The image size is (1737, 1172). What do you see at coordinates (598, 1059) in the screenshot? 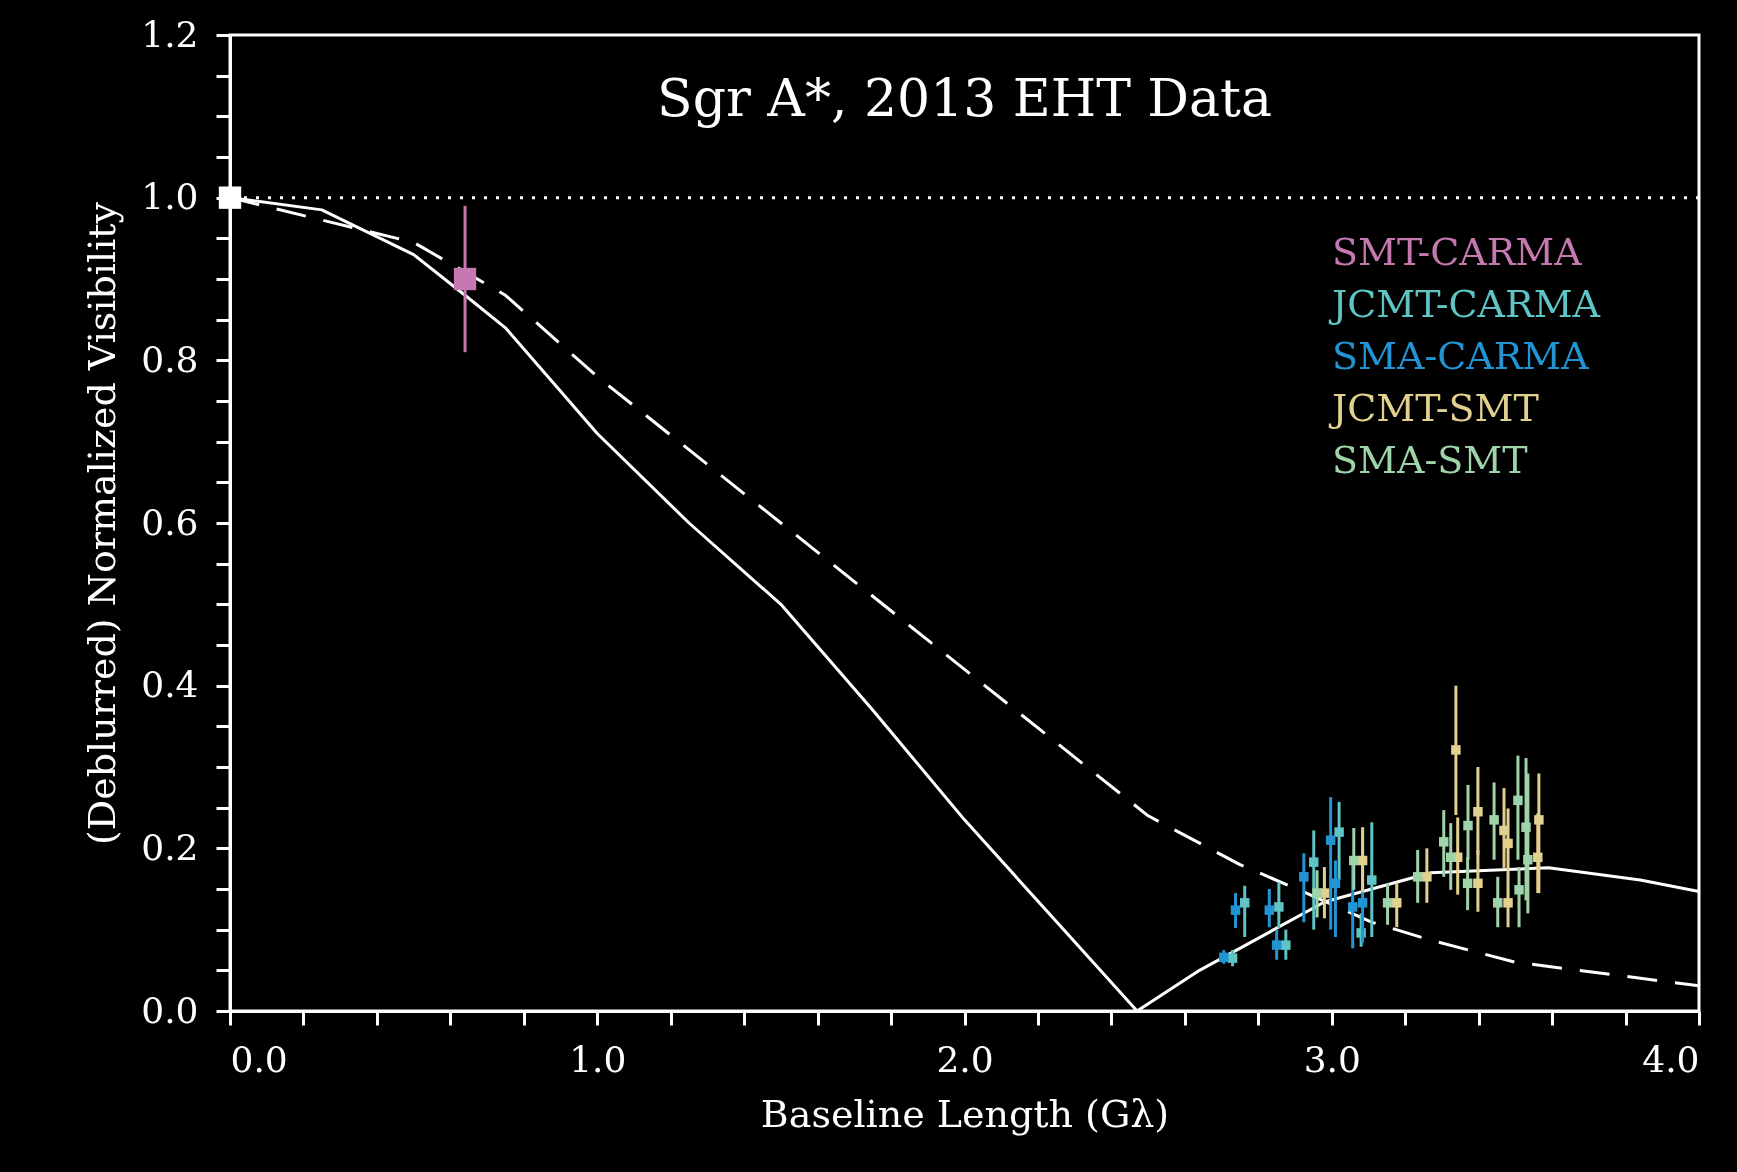
I see `x-tick-label: 1.0` at bounding box center [598, 1059].